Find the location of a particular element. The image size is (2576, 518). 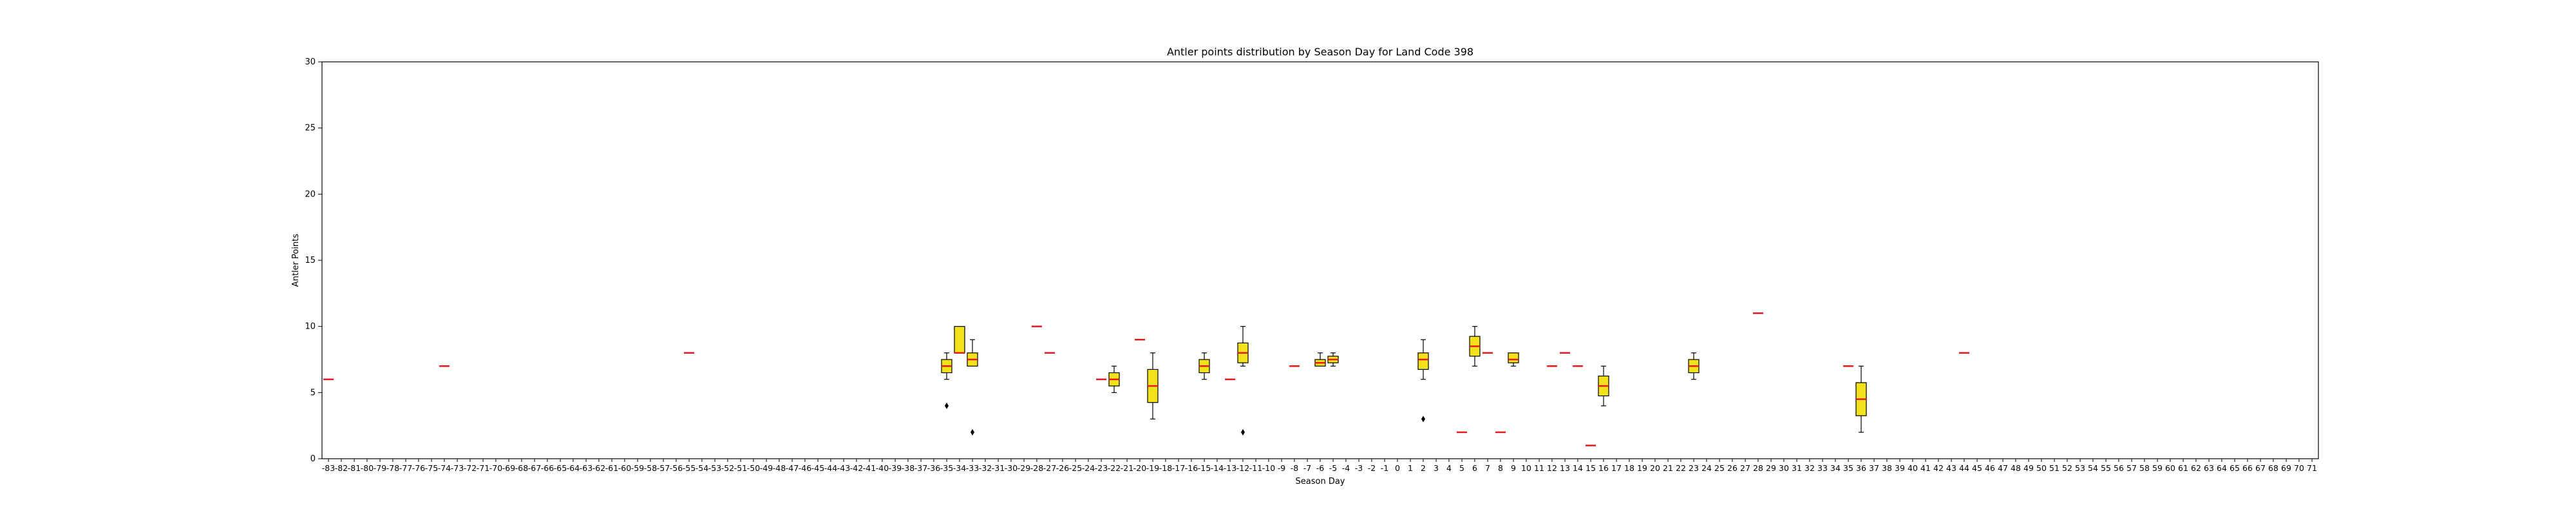

x-tick-label: -55 is located at coordinates (689, 468).